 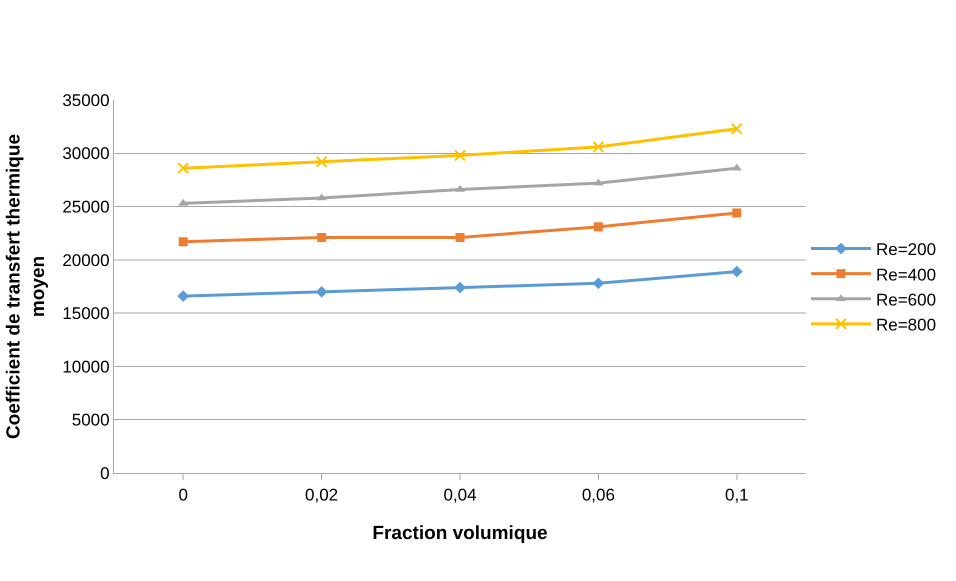 I want to click on legend-label: Re=800, so click(x=906, y=324).